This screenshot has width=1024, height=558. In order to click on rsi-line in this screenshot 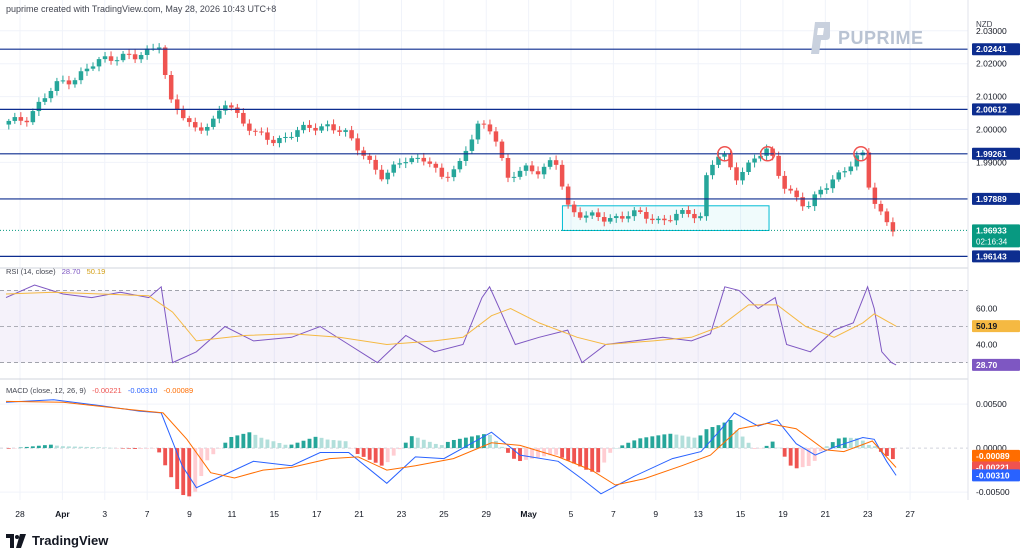, I will do `click(451, 325)`.